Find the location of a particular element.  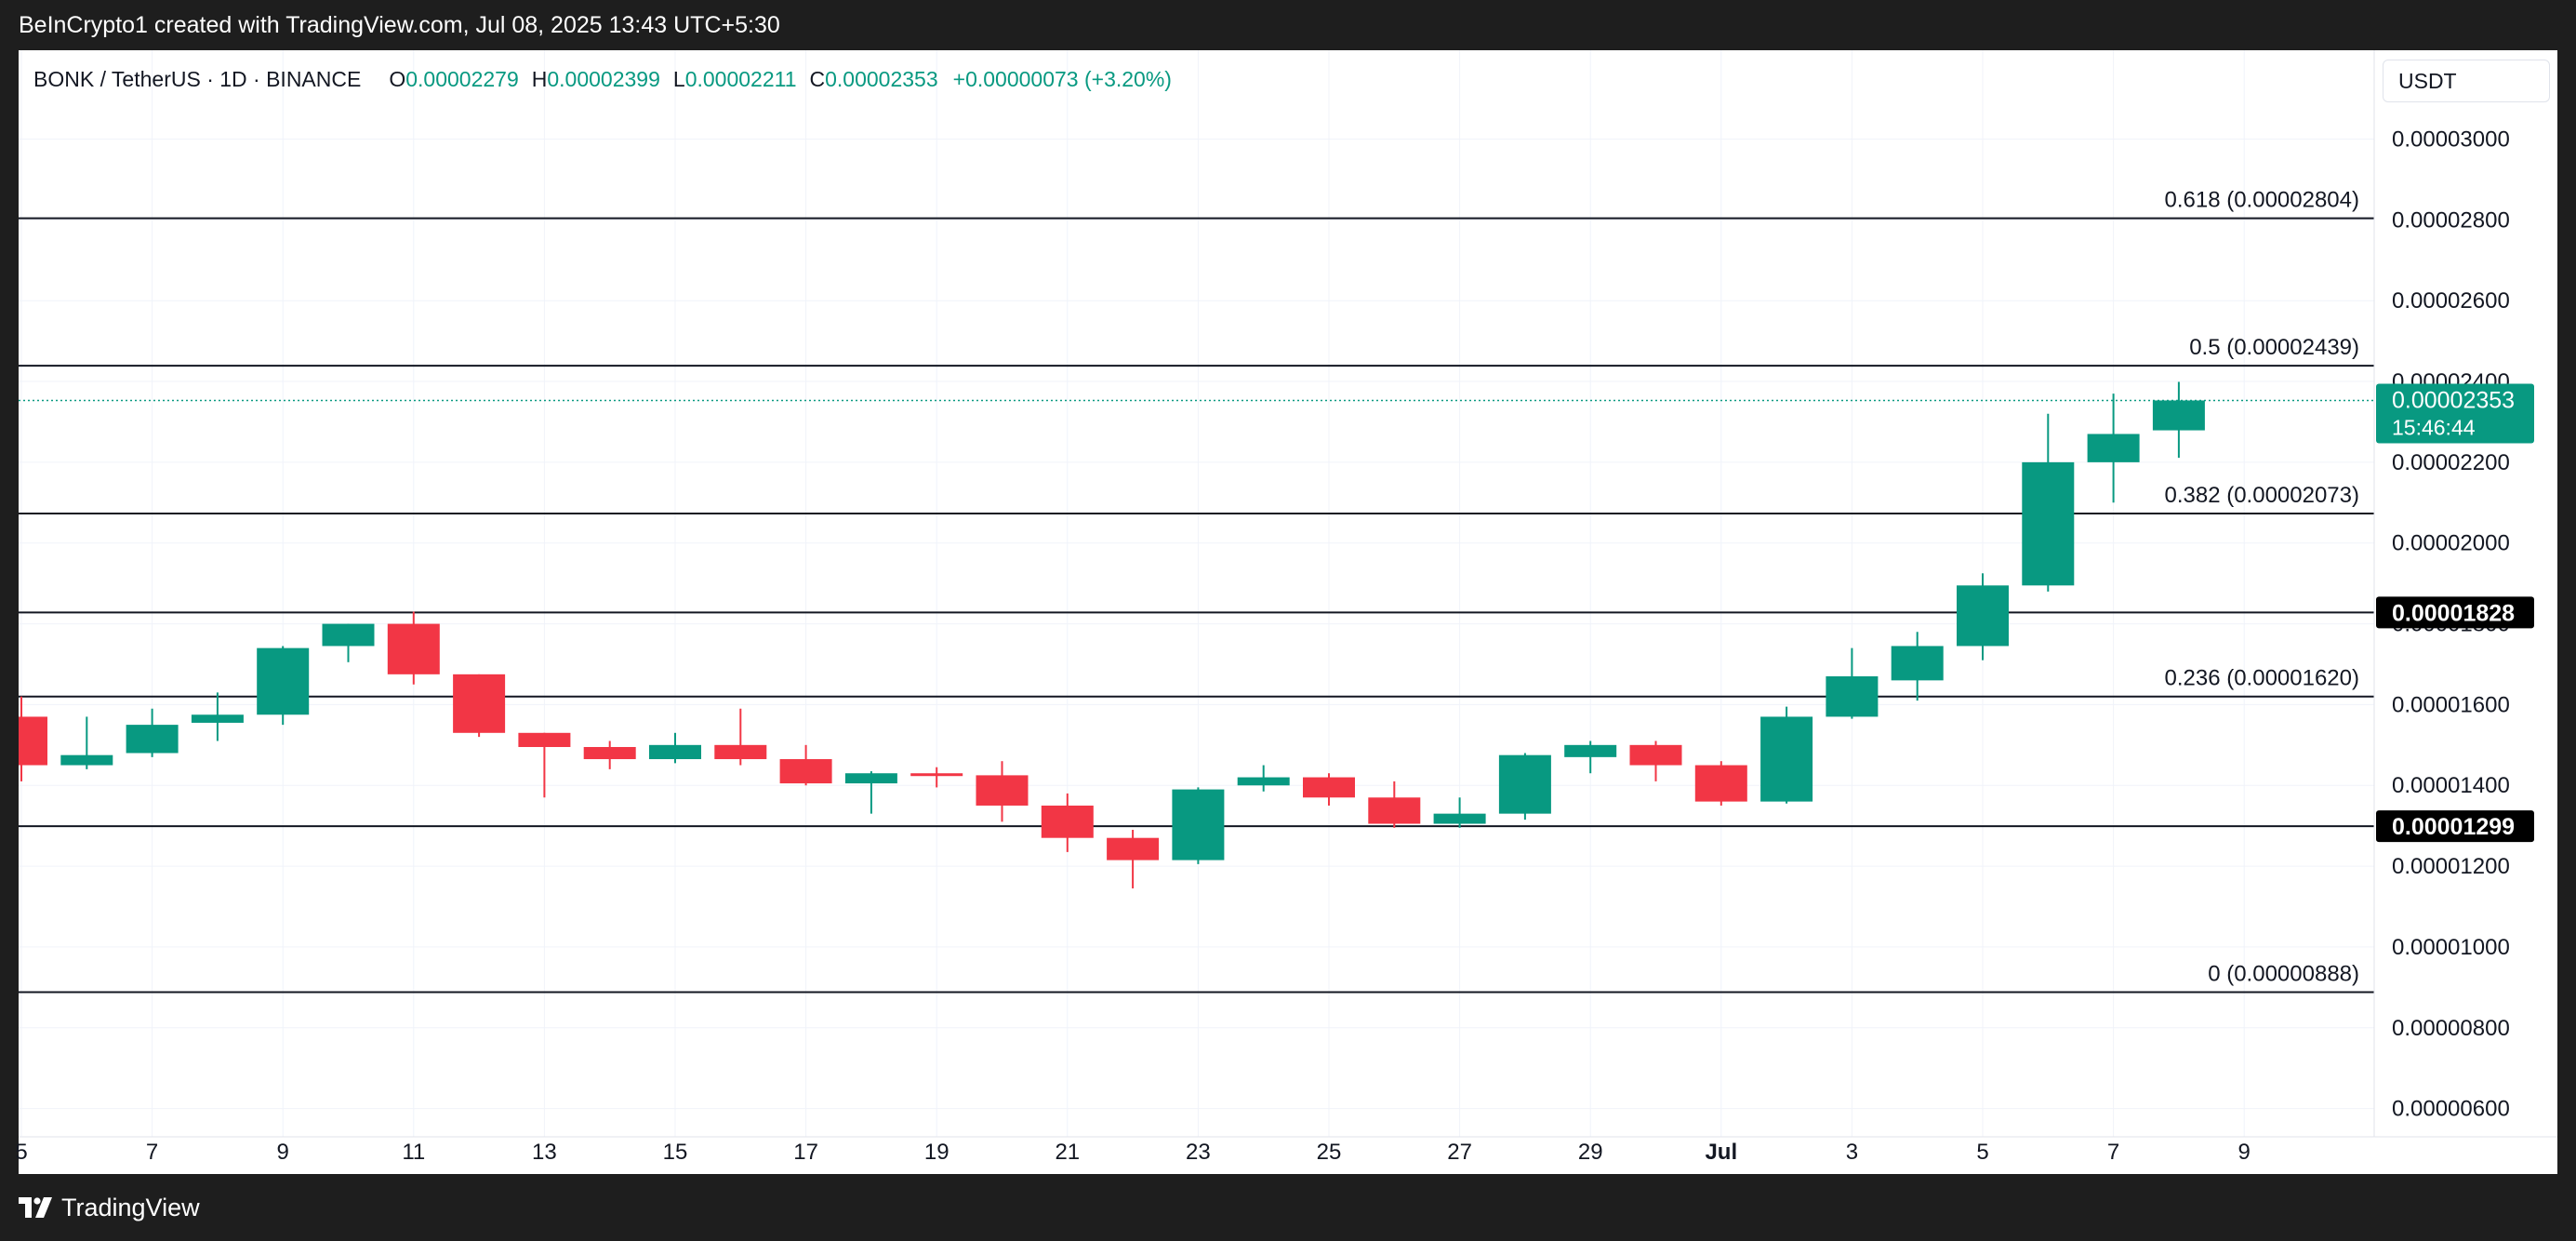

time-tick-label: 27 is located at coordinates (1459, 1153).